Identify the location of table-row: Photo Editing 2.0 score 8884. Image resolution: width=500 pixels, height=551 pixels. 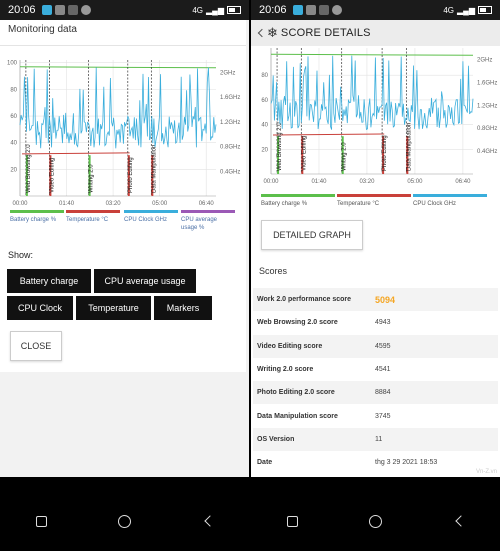
(375, 393).